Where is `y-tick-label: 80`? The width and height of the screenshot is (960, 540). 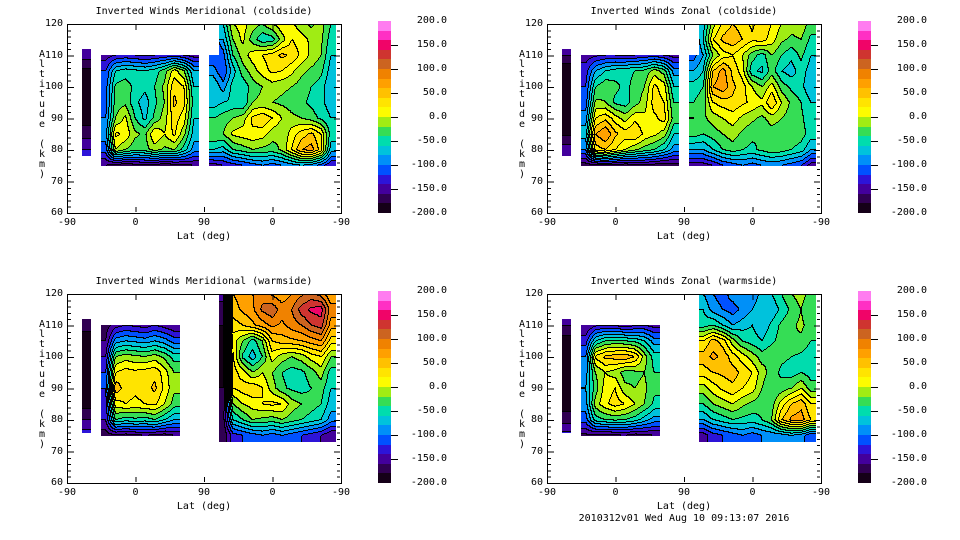
y-tick-label: 80 is located at coordinates (536, 149).